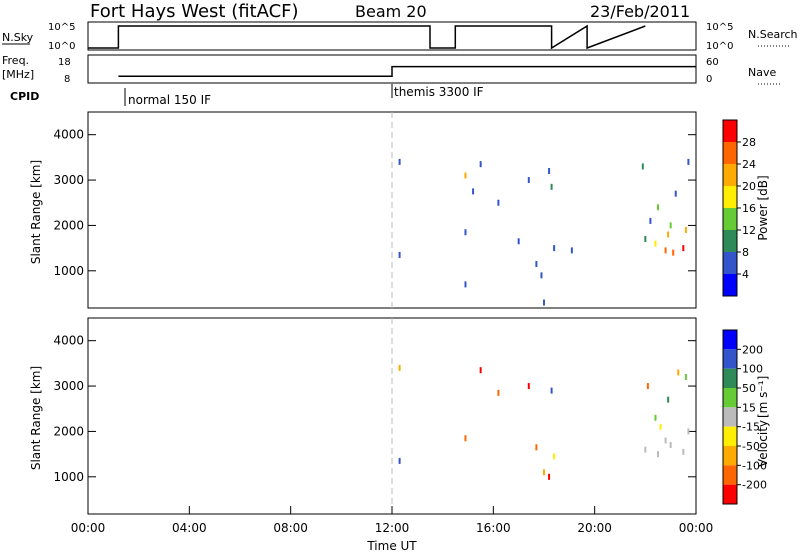 Image resolution: width=800 pixels, height=554 pixels. Describe the element at coordinates (754, 485) in the screenshot. I see `colorbar-tick-label: -200` at that location.